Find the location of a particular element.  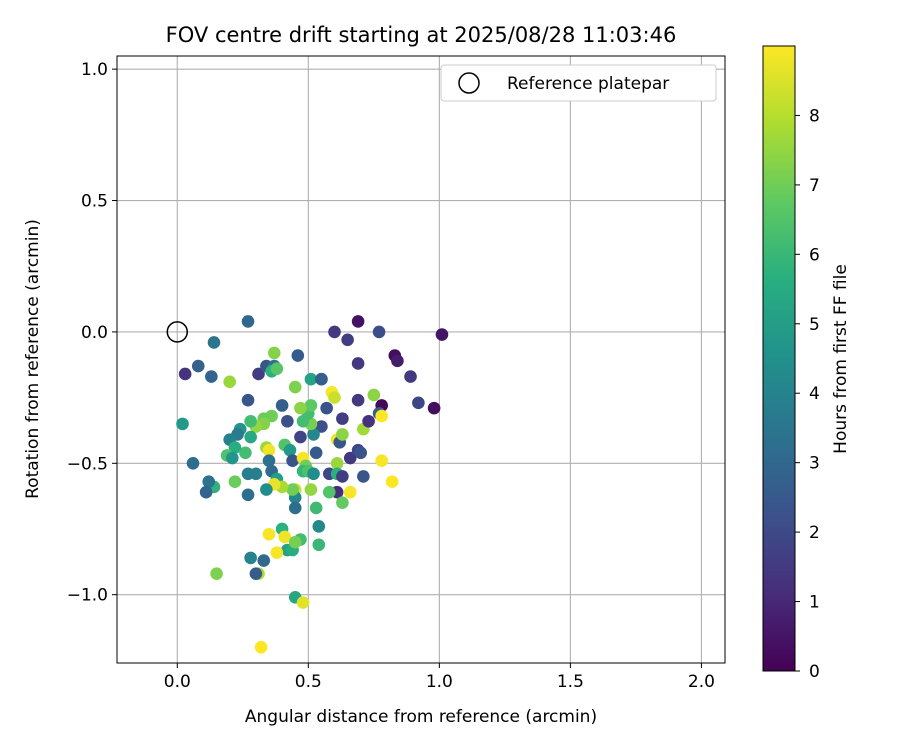

colorbar: 0 1 2 3 4 5 6 7 8 Hours from first FF file is located at coordinates (806, 363).